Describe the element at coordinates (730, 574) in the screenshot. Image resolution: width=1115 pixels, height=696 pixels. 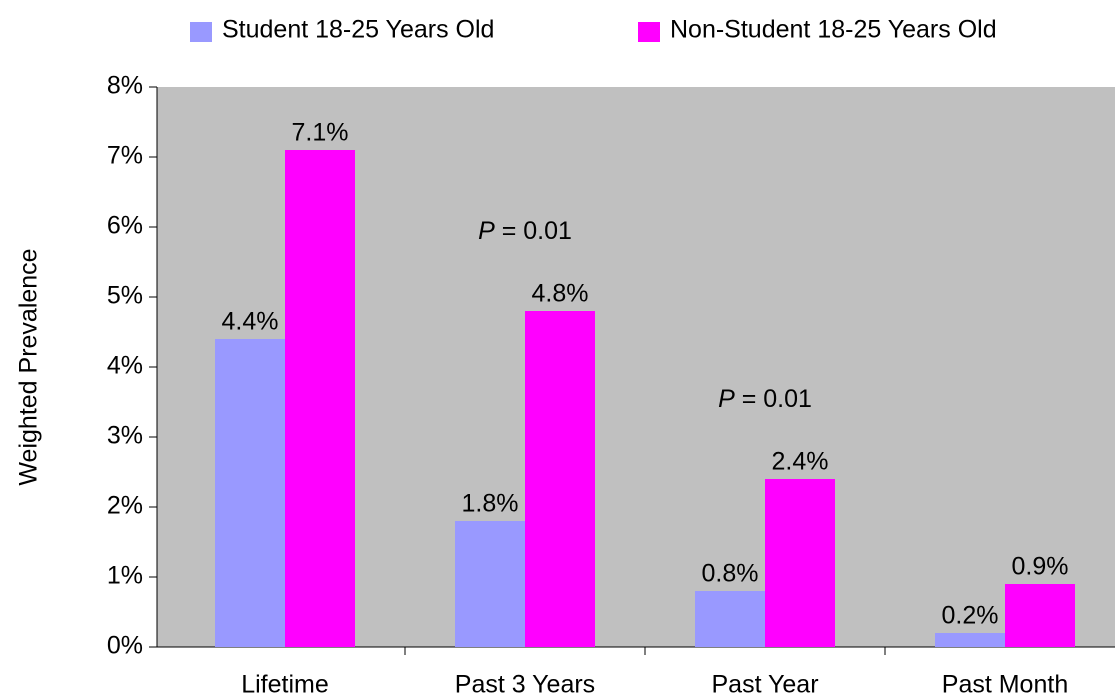
I see `value-label: 0.8%` at that location.